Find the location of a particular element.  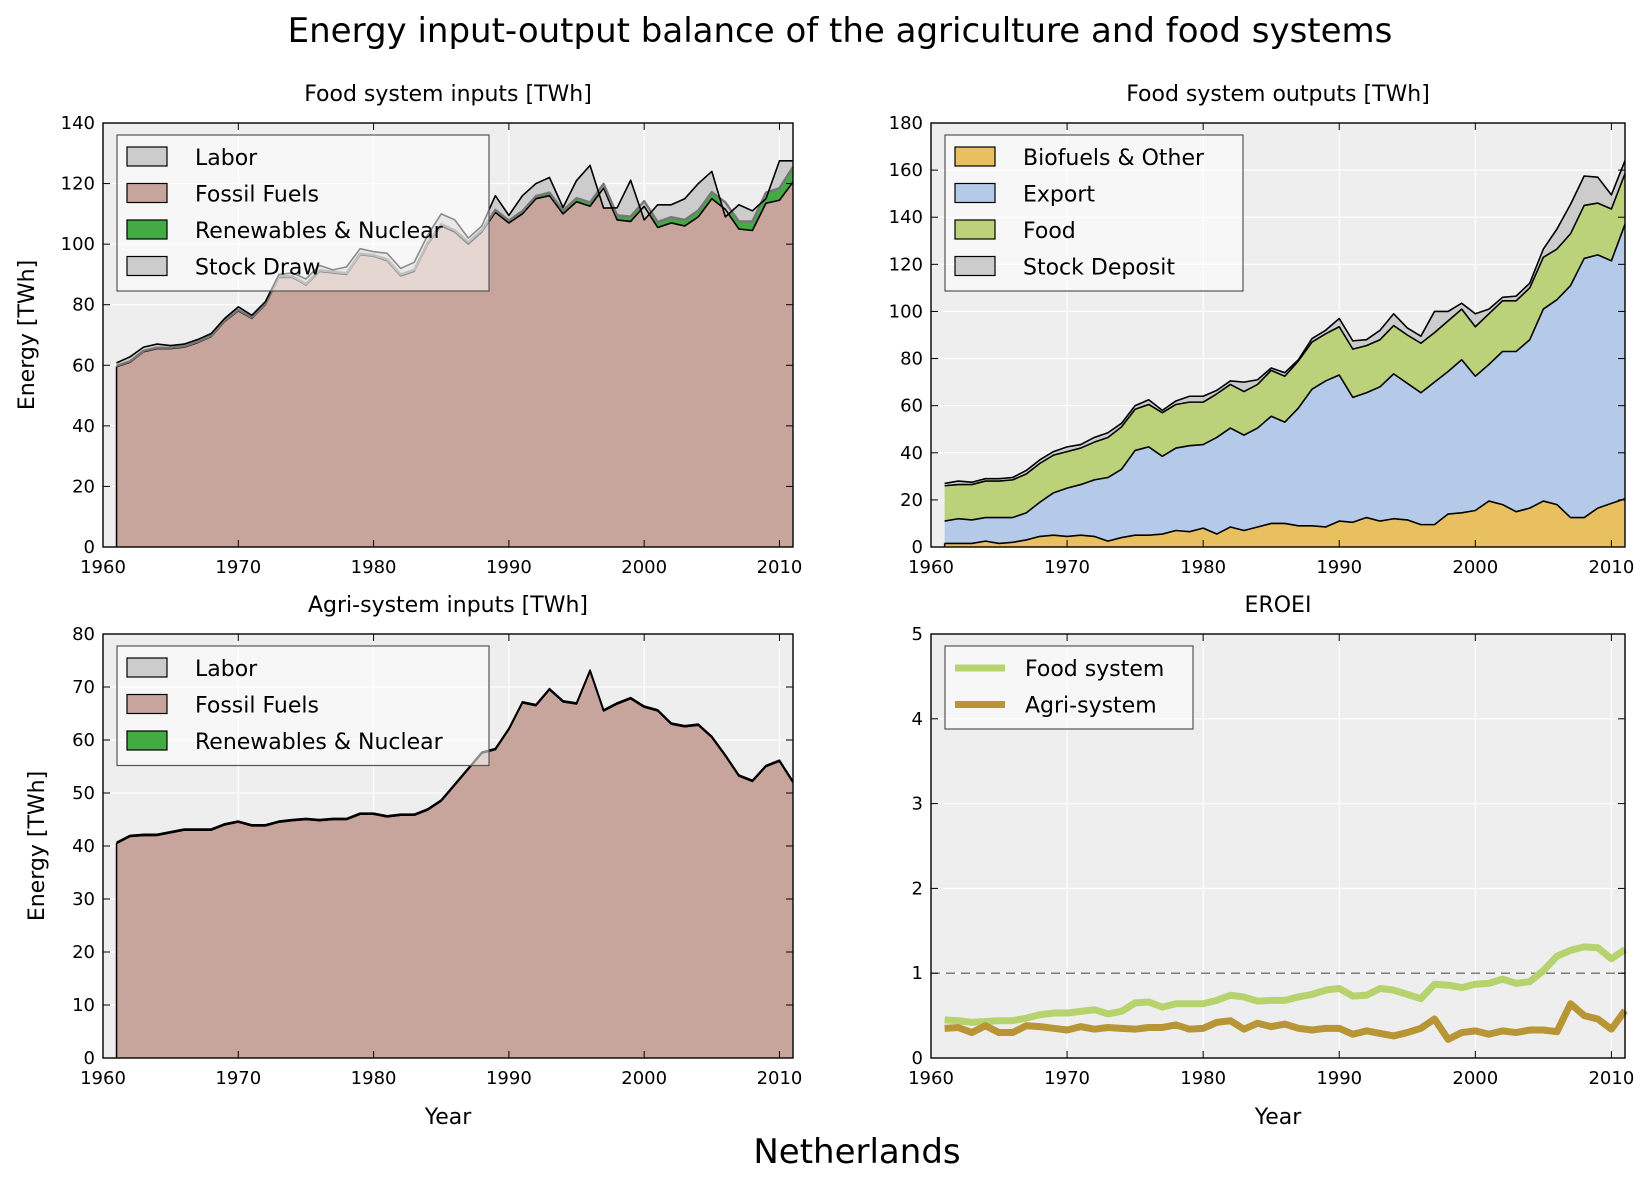

area-food is located at coordinates (1284, 347).